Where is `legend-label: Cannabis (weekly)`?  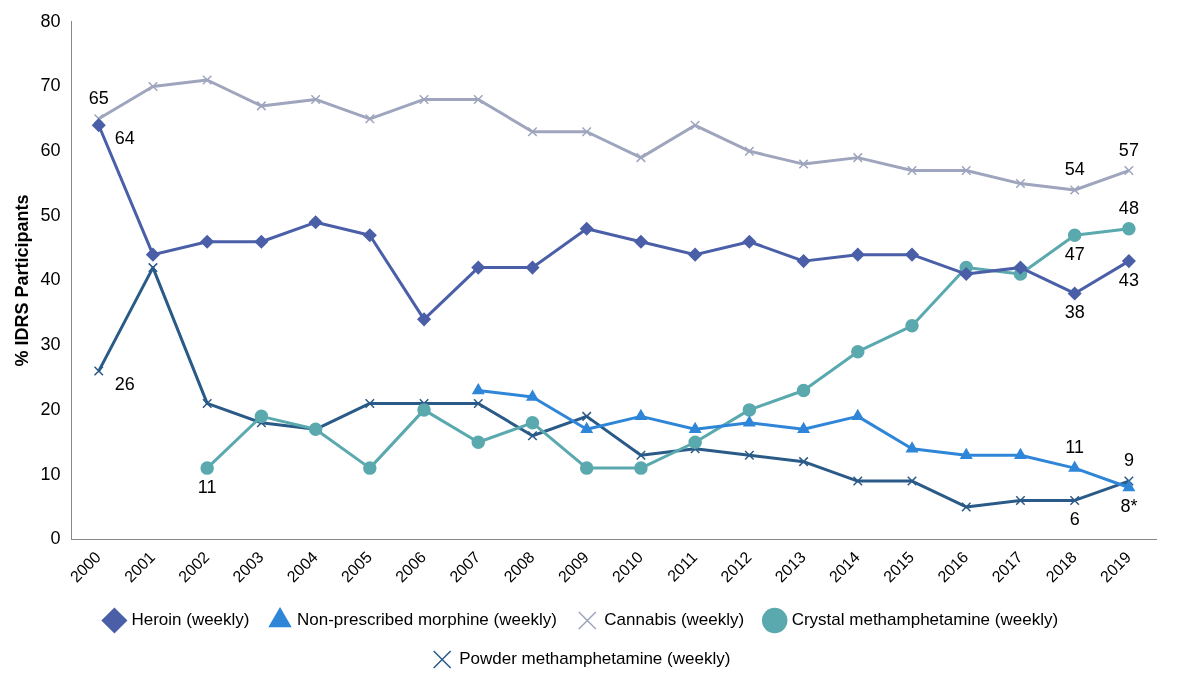 legend-label: Cannabis (weekly) is located at coordinates (674, 620).